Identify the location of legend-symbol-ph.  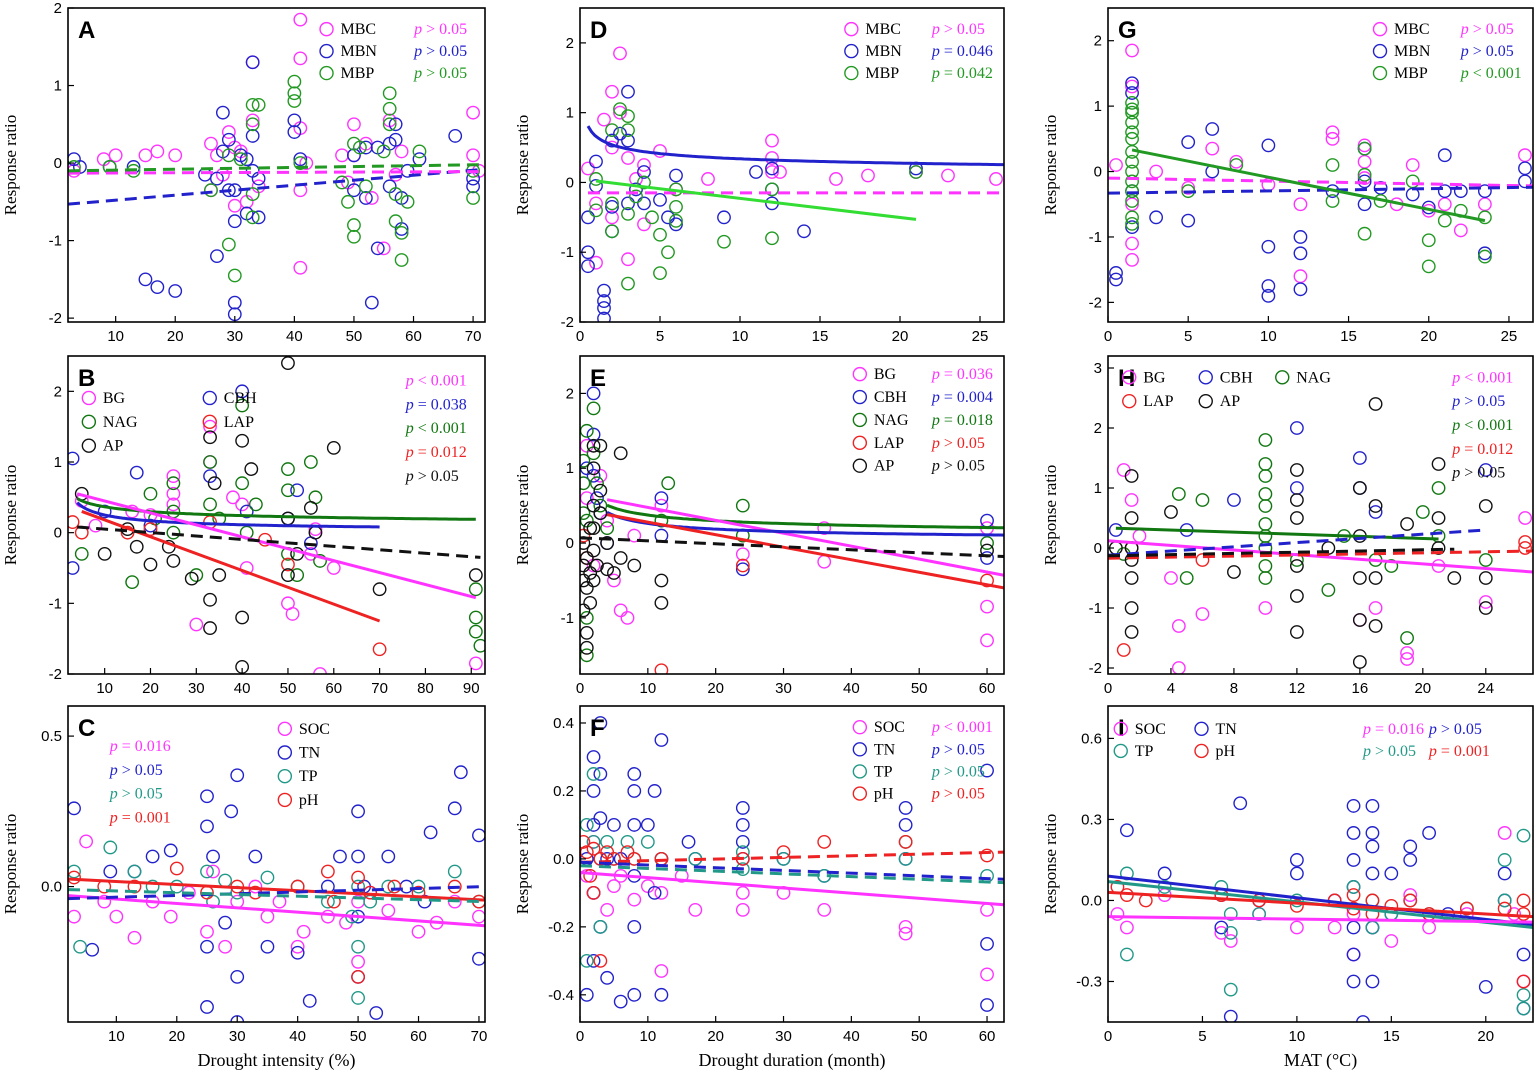
(1201, 751).